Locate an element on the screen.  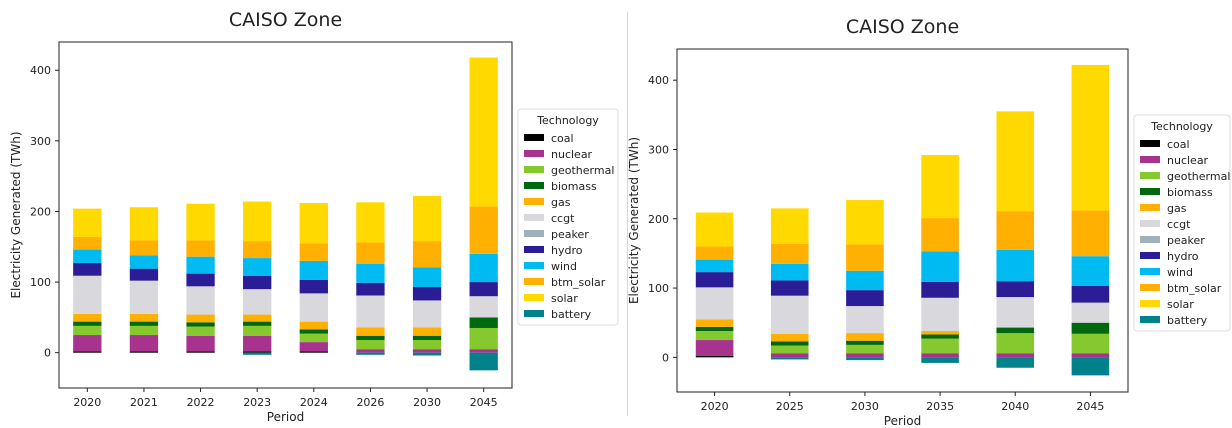
bar-biomass-2030 is located at coordinates (865, 342).